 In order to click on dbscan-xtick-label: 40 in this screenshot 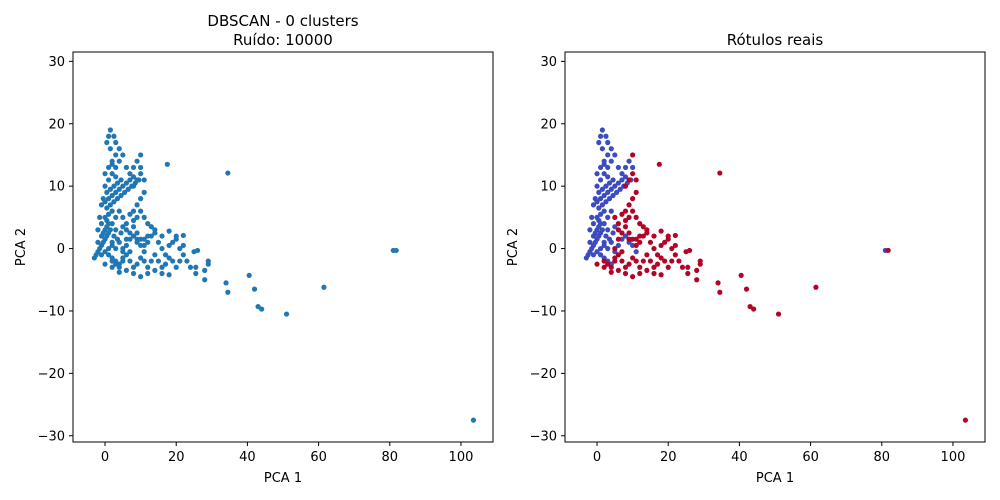, I will do `click(247, 457)`.